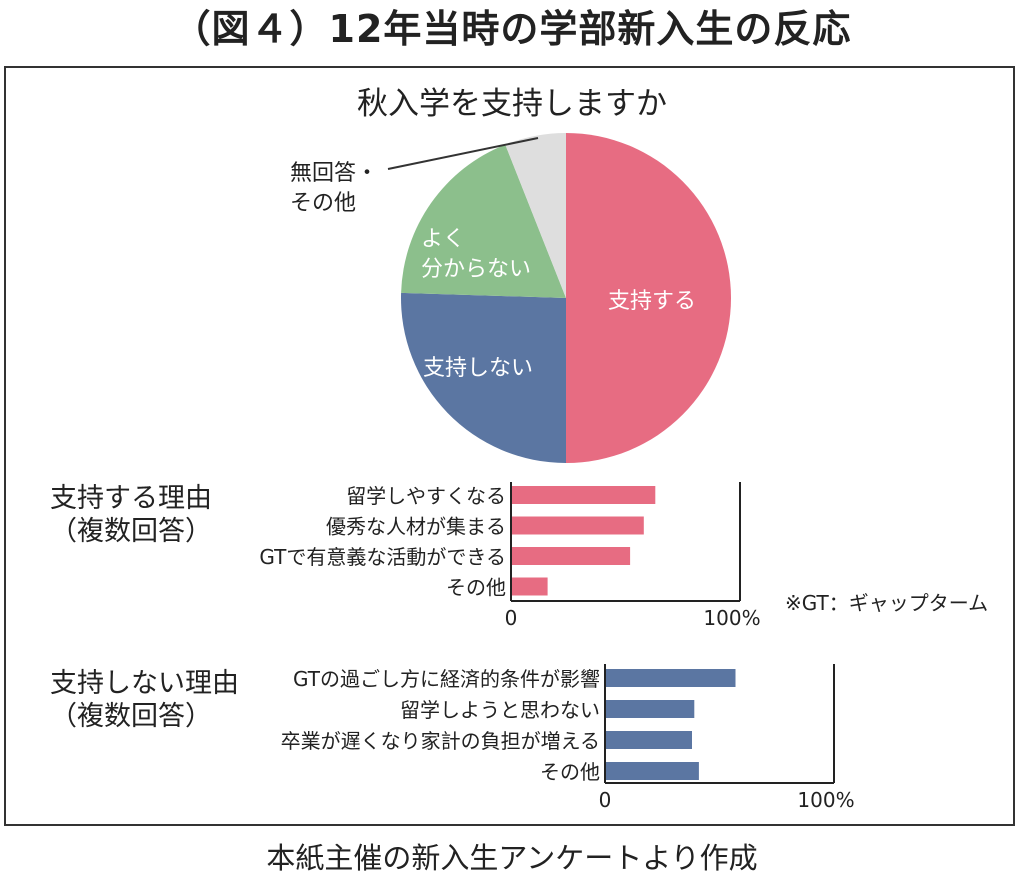 The image size is (1024, 886). What do you see at coordinates (652, 301) in the screenshot?
I see `pie-slice-label: 支持する` at bounding box center [652, 301].